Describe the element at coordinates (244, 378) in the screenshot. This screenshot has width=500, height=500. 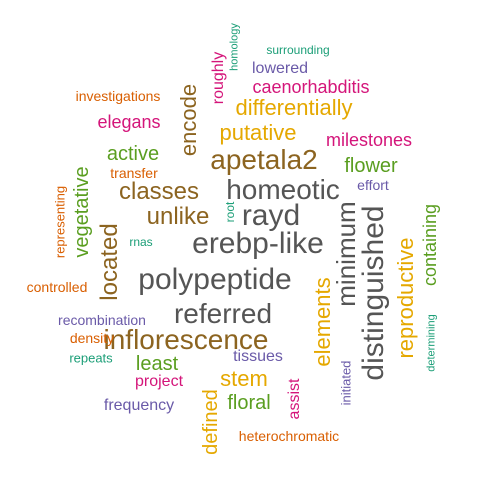
I see `cloud-word-stem: stem` at that location.